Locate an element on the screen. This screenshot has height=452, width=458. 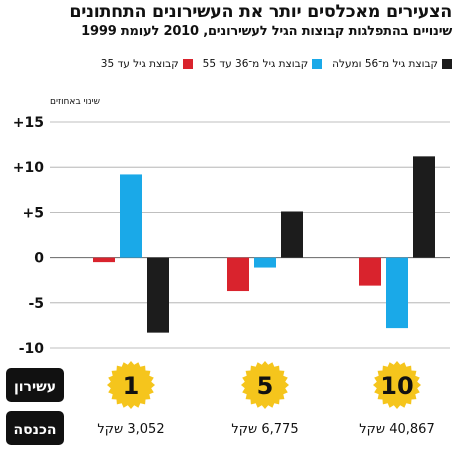
legend-label-age-up-to-35: קבוצת גיל עד 35 is located at coordinates (139, 64).